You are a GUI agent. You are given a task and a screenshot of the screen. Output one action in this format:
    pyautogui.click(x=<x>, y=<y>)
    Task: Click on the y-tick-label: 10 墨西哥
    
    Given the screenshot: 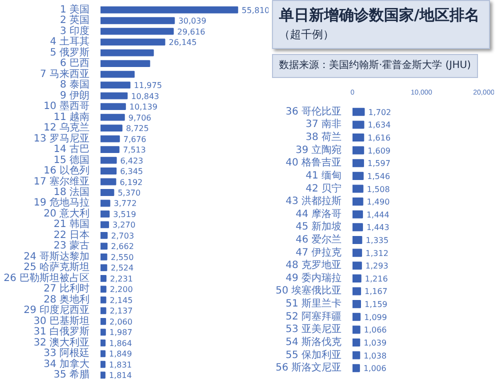 What is the action you would take?
    pyautogui.click(x=67, y=106)
    